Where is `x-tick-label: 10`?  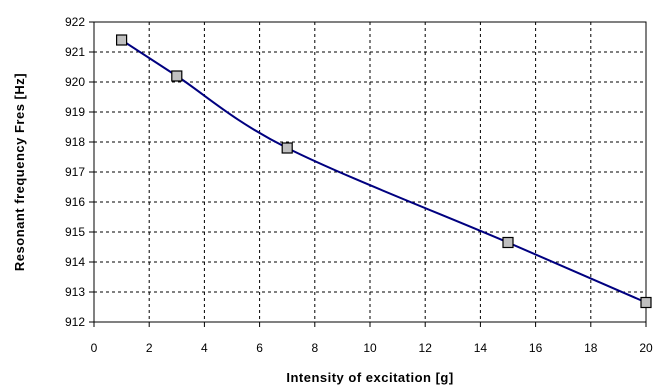
x-tick-label: 10 is located at coordinates (370, 348).